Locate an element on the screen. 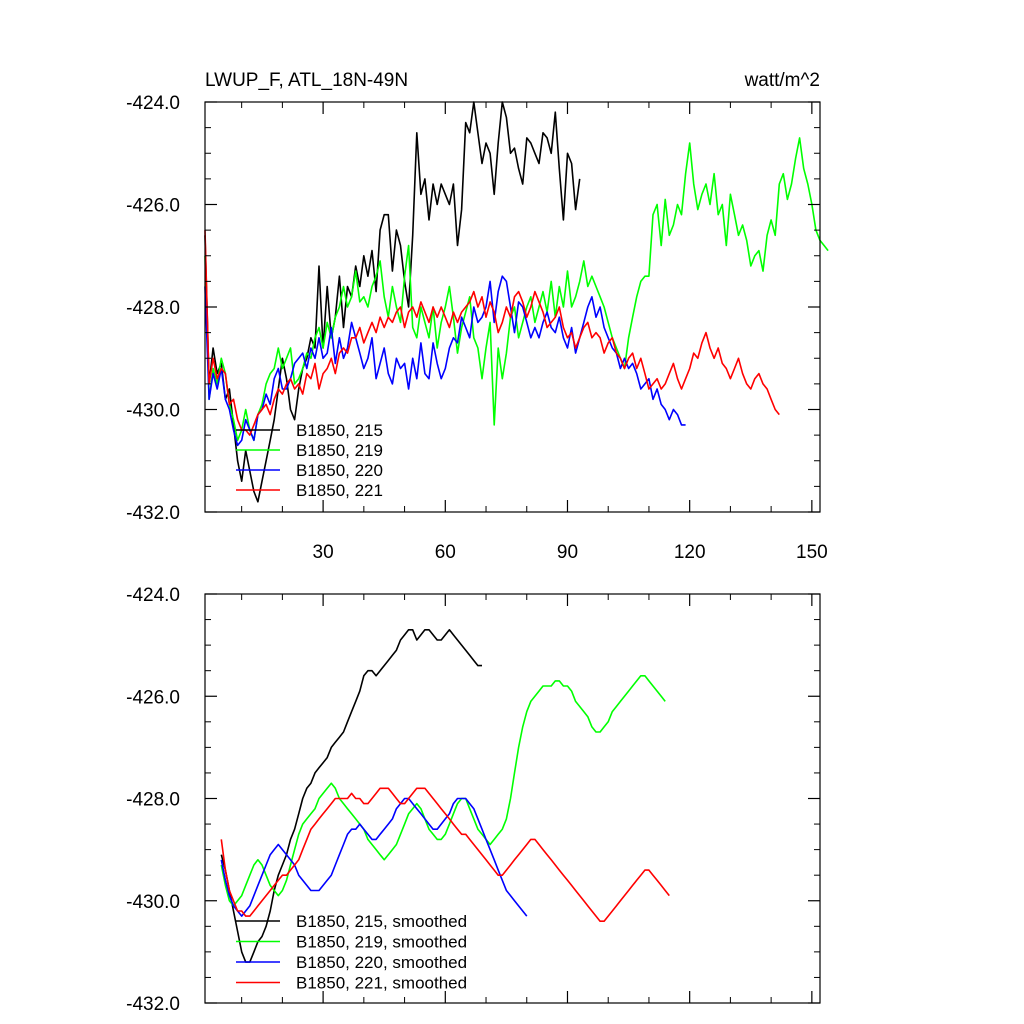 This screenshot has width=1024, height=1024. xtick-label: 30 is located at coordinates (323, 552).